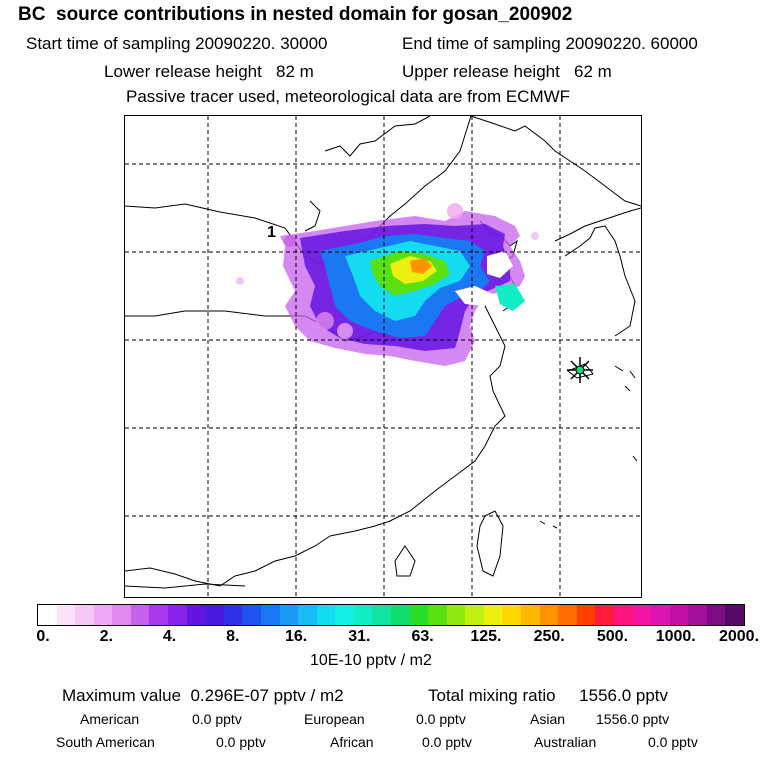 The image size is (768, 768). What do you see at coordinates (43, 636) in the screenshot?
I see `colorbar-tick-label: 0.` at bounding box center [43, 636].